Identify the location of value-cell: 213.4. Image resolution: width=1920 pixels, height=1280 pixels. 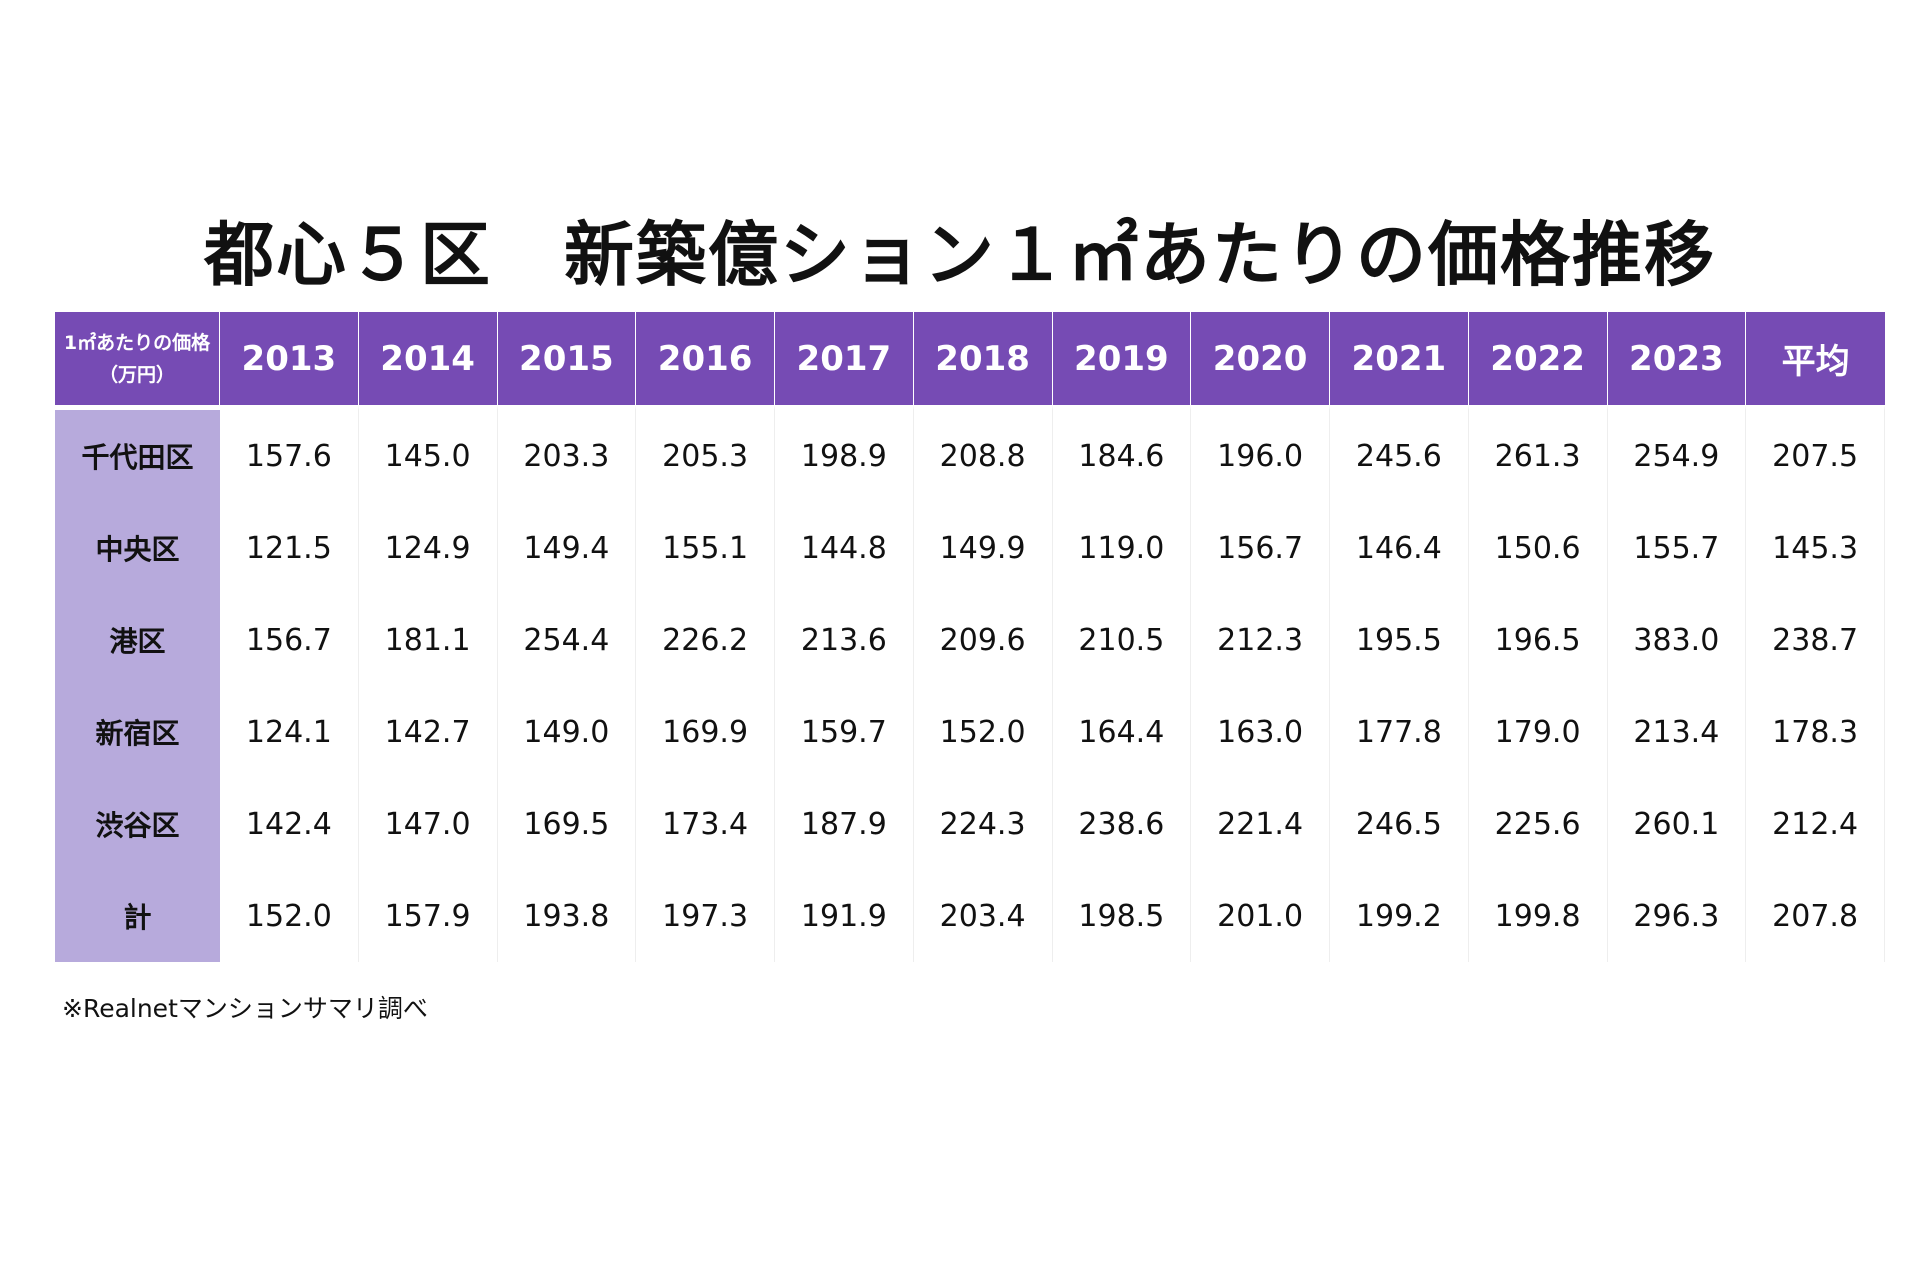
(1677, 732).